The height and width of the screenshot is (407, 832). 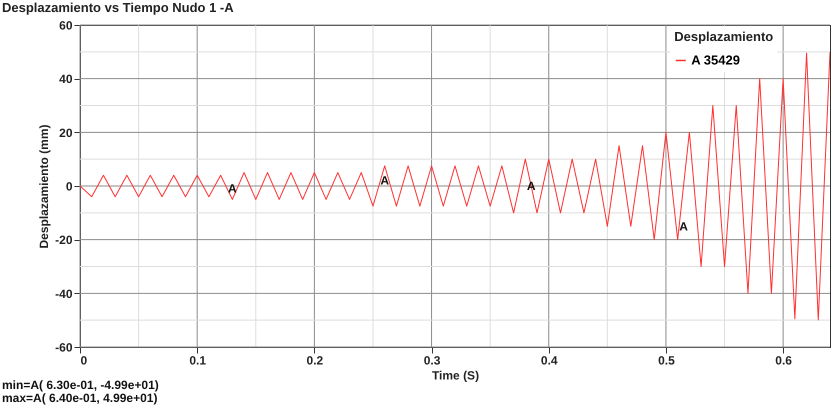 I want to click on chart-title: Desplazamiento vs Tiempo Nudo 1 -A, so click(x=118, y=7).